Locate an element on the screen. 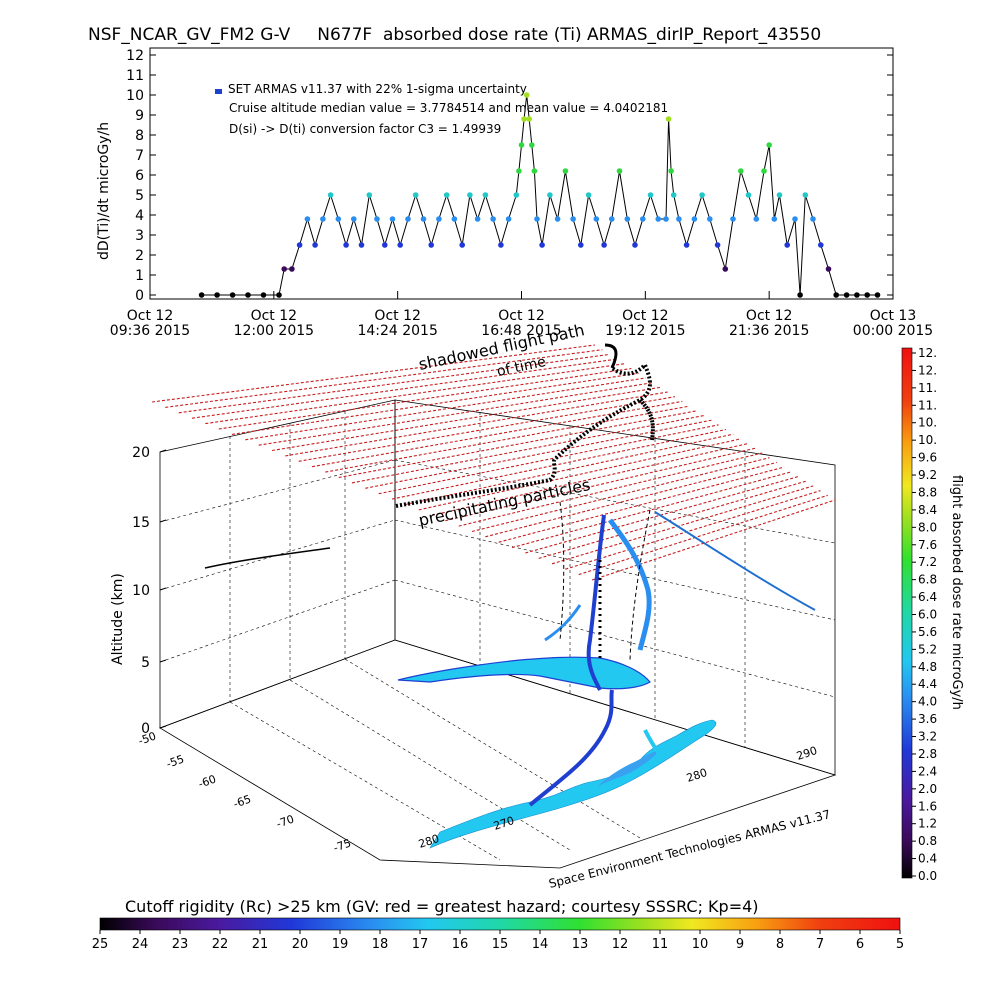  dose-colorbar-tick-label: 0.0 is located at coordinates (927, 876).